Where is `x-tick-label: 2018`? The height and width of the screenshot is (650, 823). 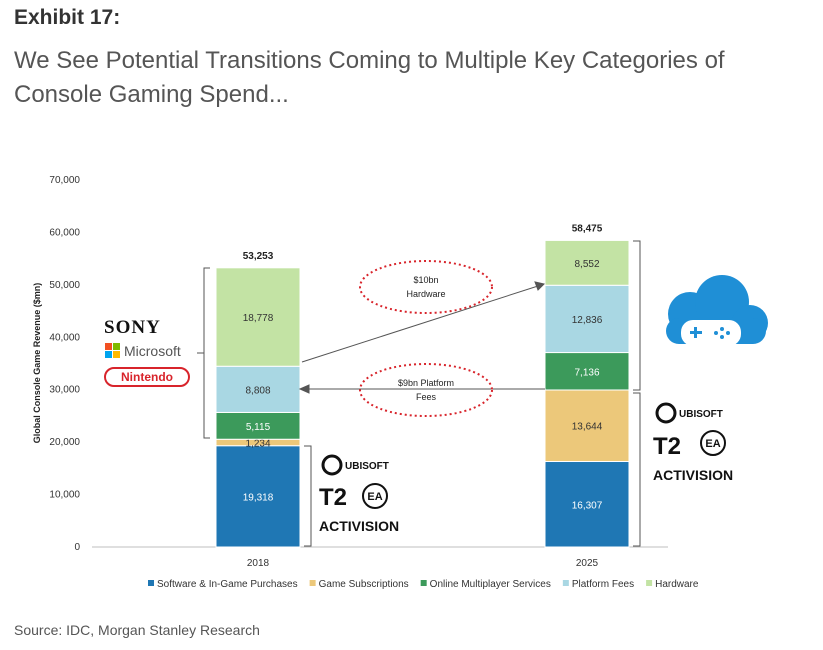
x-tick-label: 2018 is located at coordinates (258, 563).